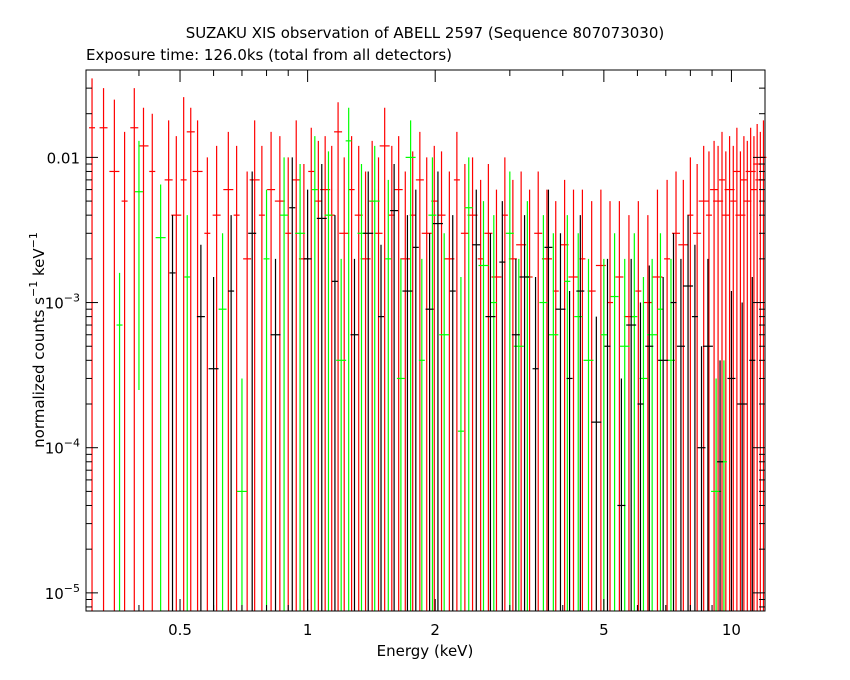 This screenshot has height=680, width=850. Describe the element at coordinates (435, 630) in the screenshot. I see `x-tick-label: 2` at that location.